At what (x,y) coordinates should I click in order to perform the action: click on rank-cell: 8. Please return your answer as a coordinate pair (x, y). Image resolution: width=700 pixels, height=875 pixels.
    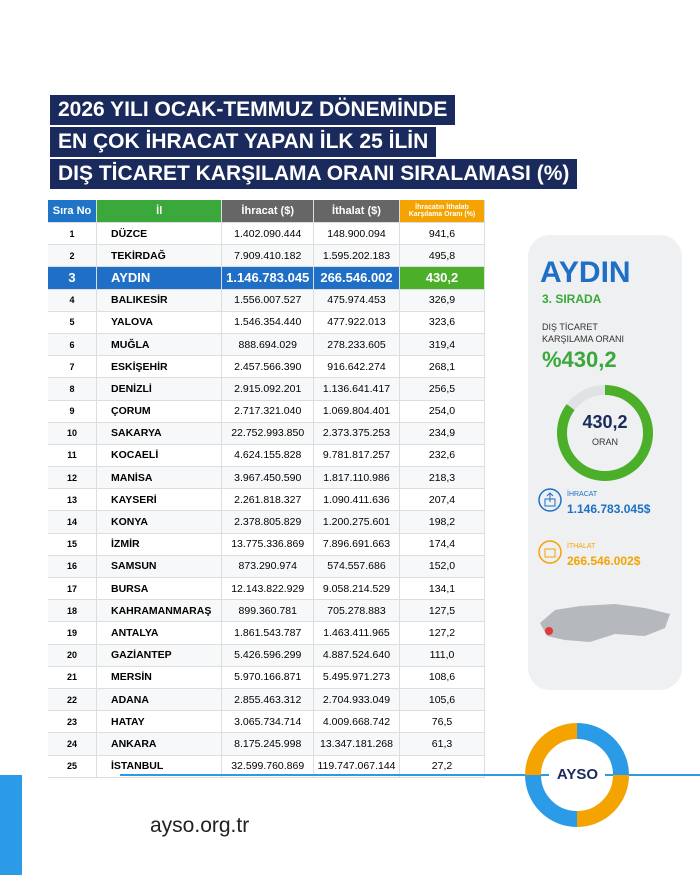
    Looking at the image, I should click on (72, 389).